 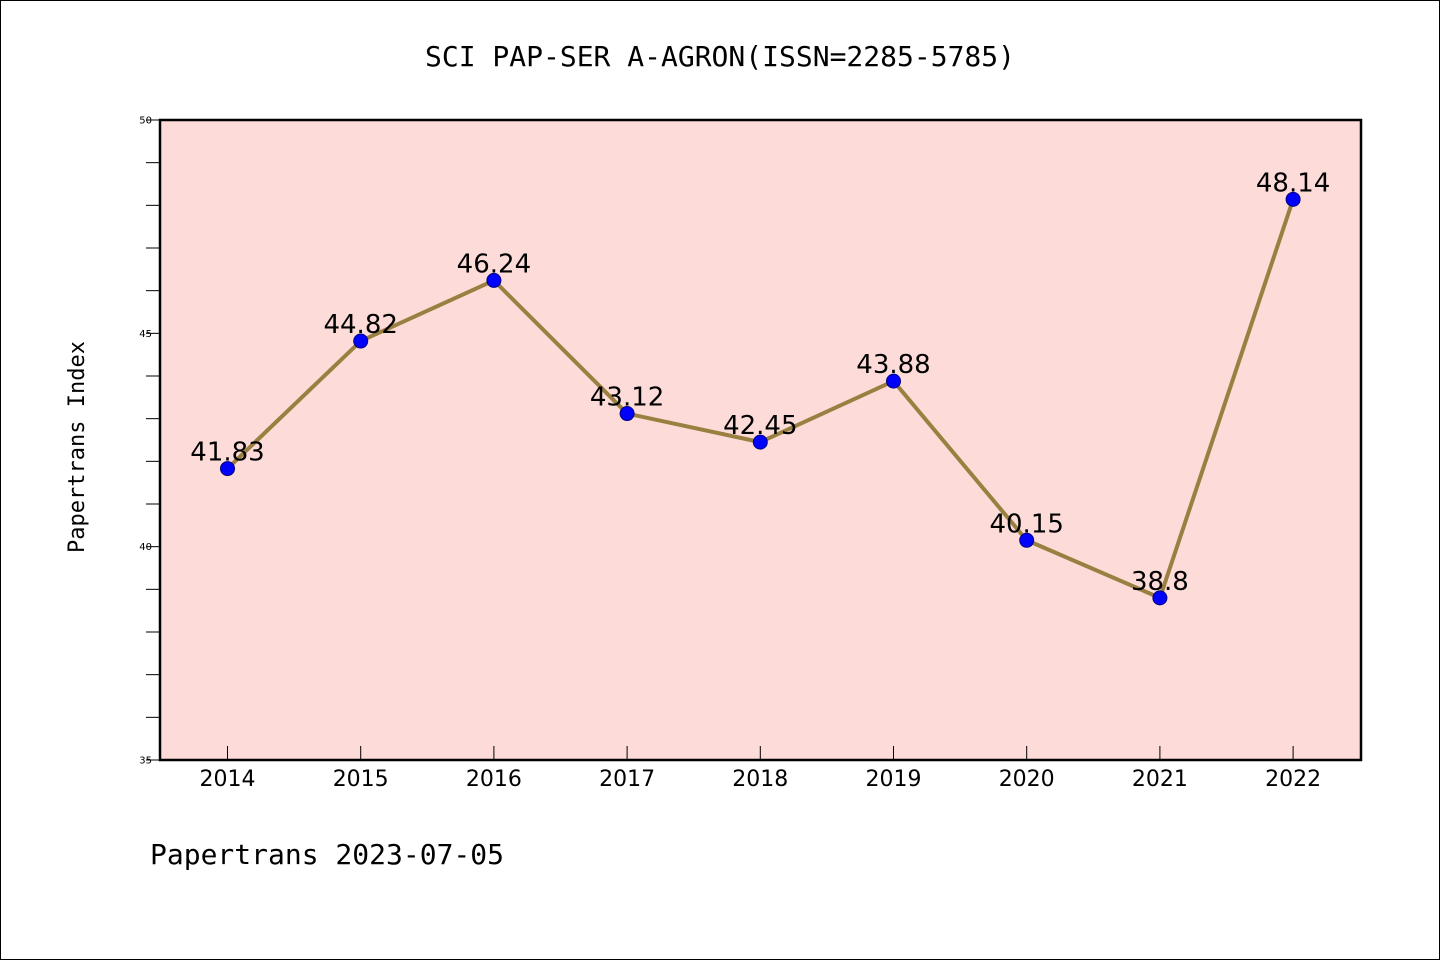 I want to click on y-axis: 35 40 45 50, so click(x=149, y=441).